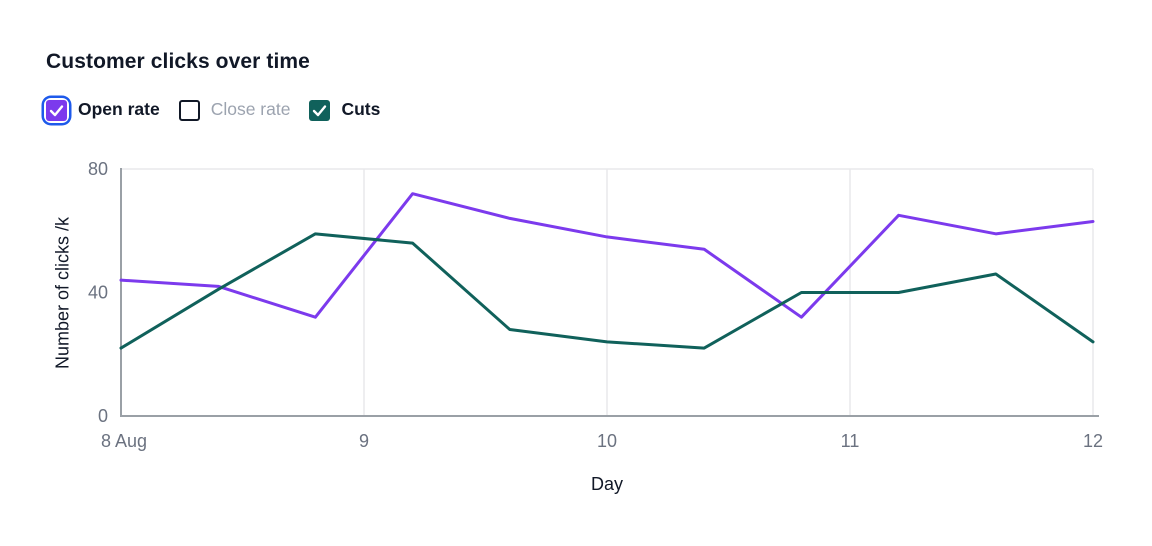 The image size is (1152, 546). What do you see at coordinates (250, 109) in the screenshot?
I see `legend-label-close-rate: Close rate` at bounding box center [250, 109].